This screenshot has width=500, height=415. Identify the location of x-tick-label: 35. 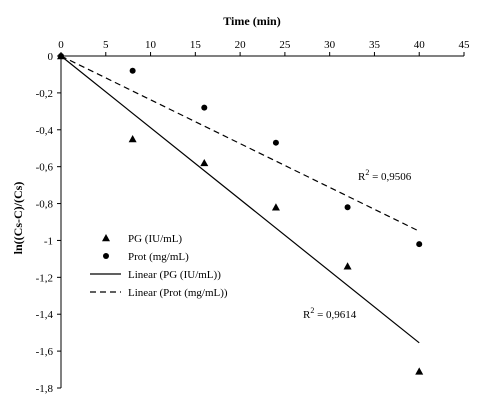
(375, 45).